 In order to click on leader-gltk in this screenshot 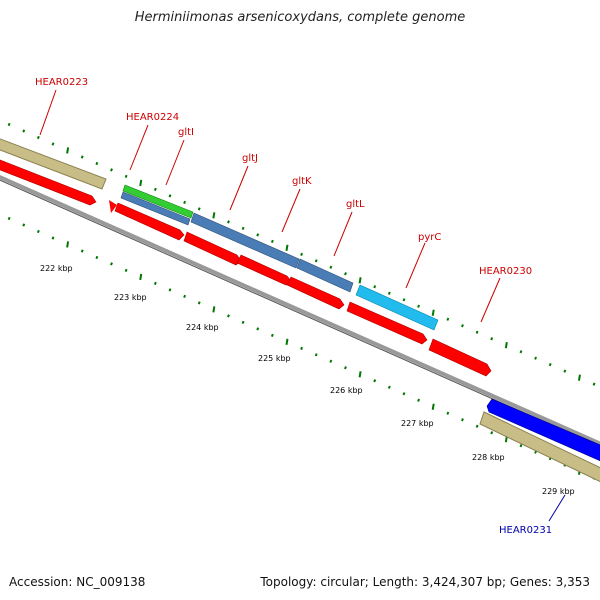, I will do `click(291, 210)`.